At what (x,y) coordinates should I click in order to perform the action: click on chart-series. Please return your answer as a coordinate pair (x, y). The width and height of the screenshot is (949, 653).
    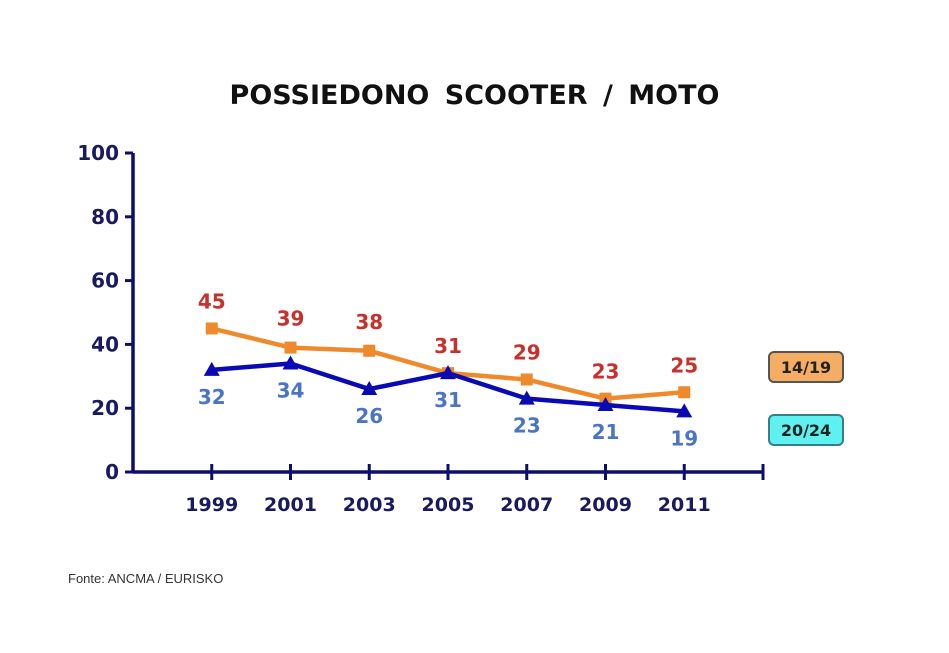
    Looking at the image, I should click on (448, 370).